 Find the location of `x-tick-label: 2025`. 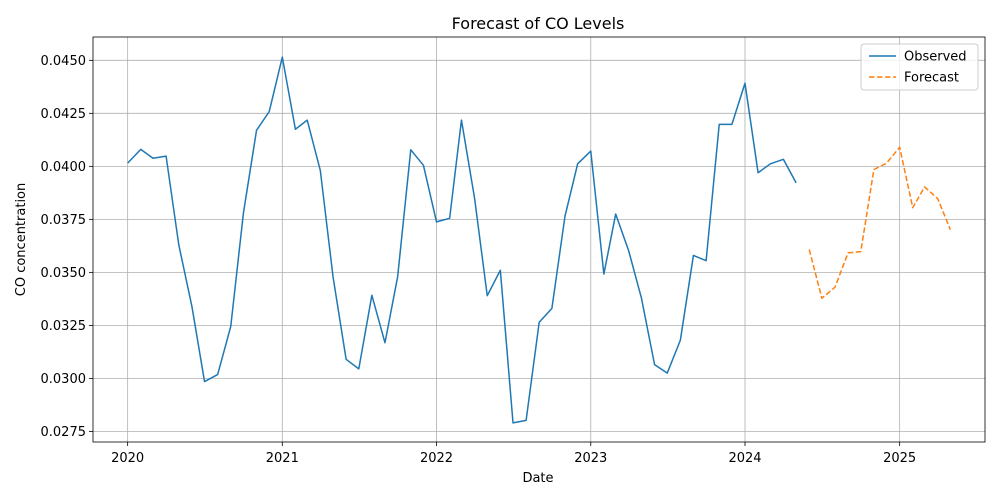

x-tick-label: 2025 is located at coordinates (899, 458).